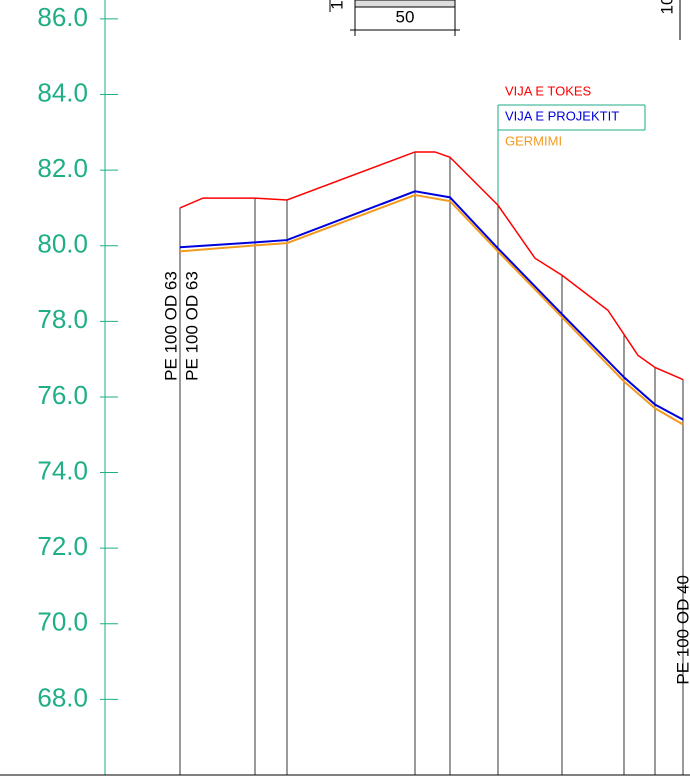 Image resolution: width=690 pixels, height=780 pixels. Describe the element at coordinates (62, 470) in the screenshot. I see `y-tick-label: 74.0` at that location.